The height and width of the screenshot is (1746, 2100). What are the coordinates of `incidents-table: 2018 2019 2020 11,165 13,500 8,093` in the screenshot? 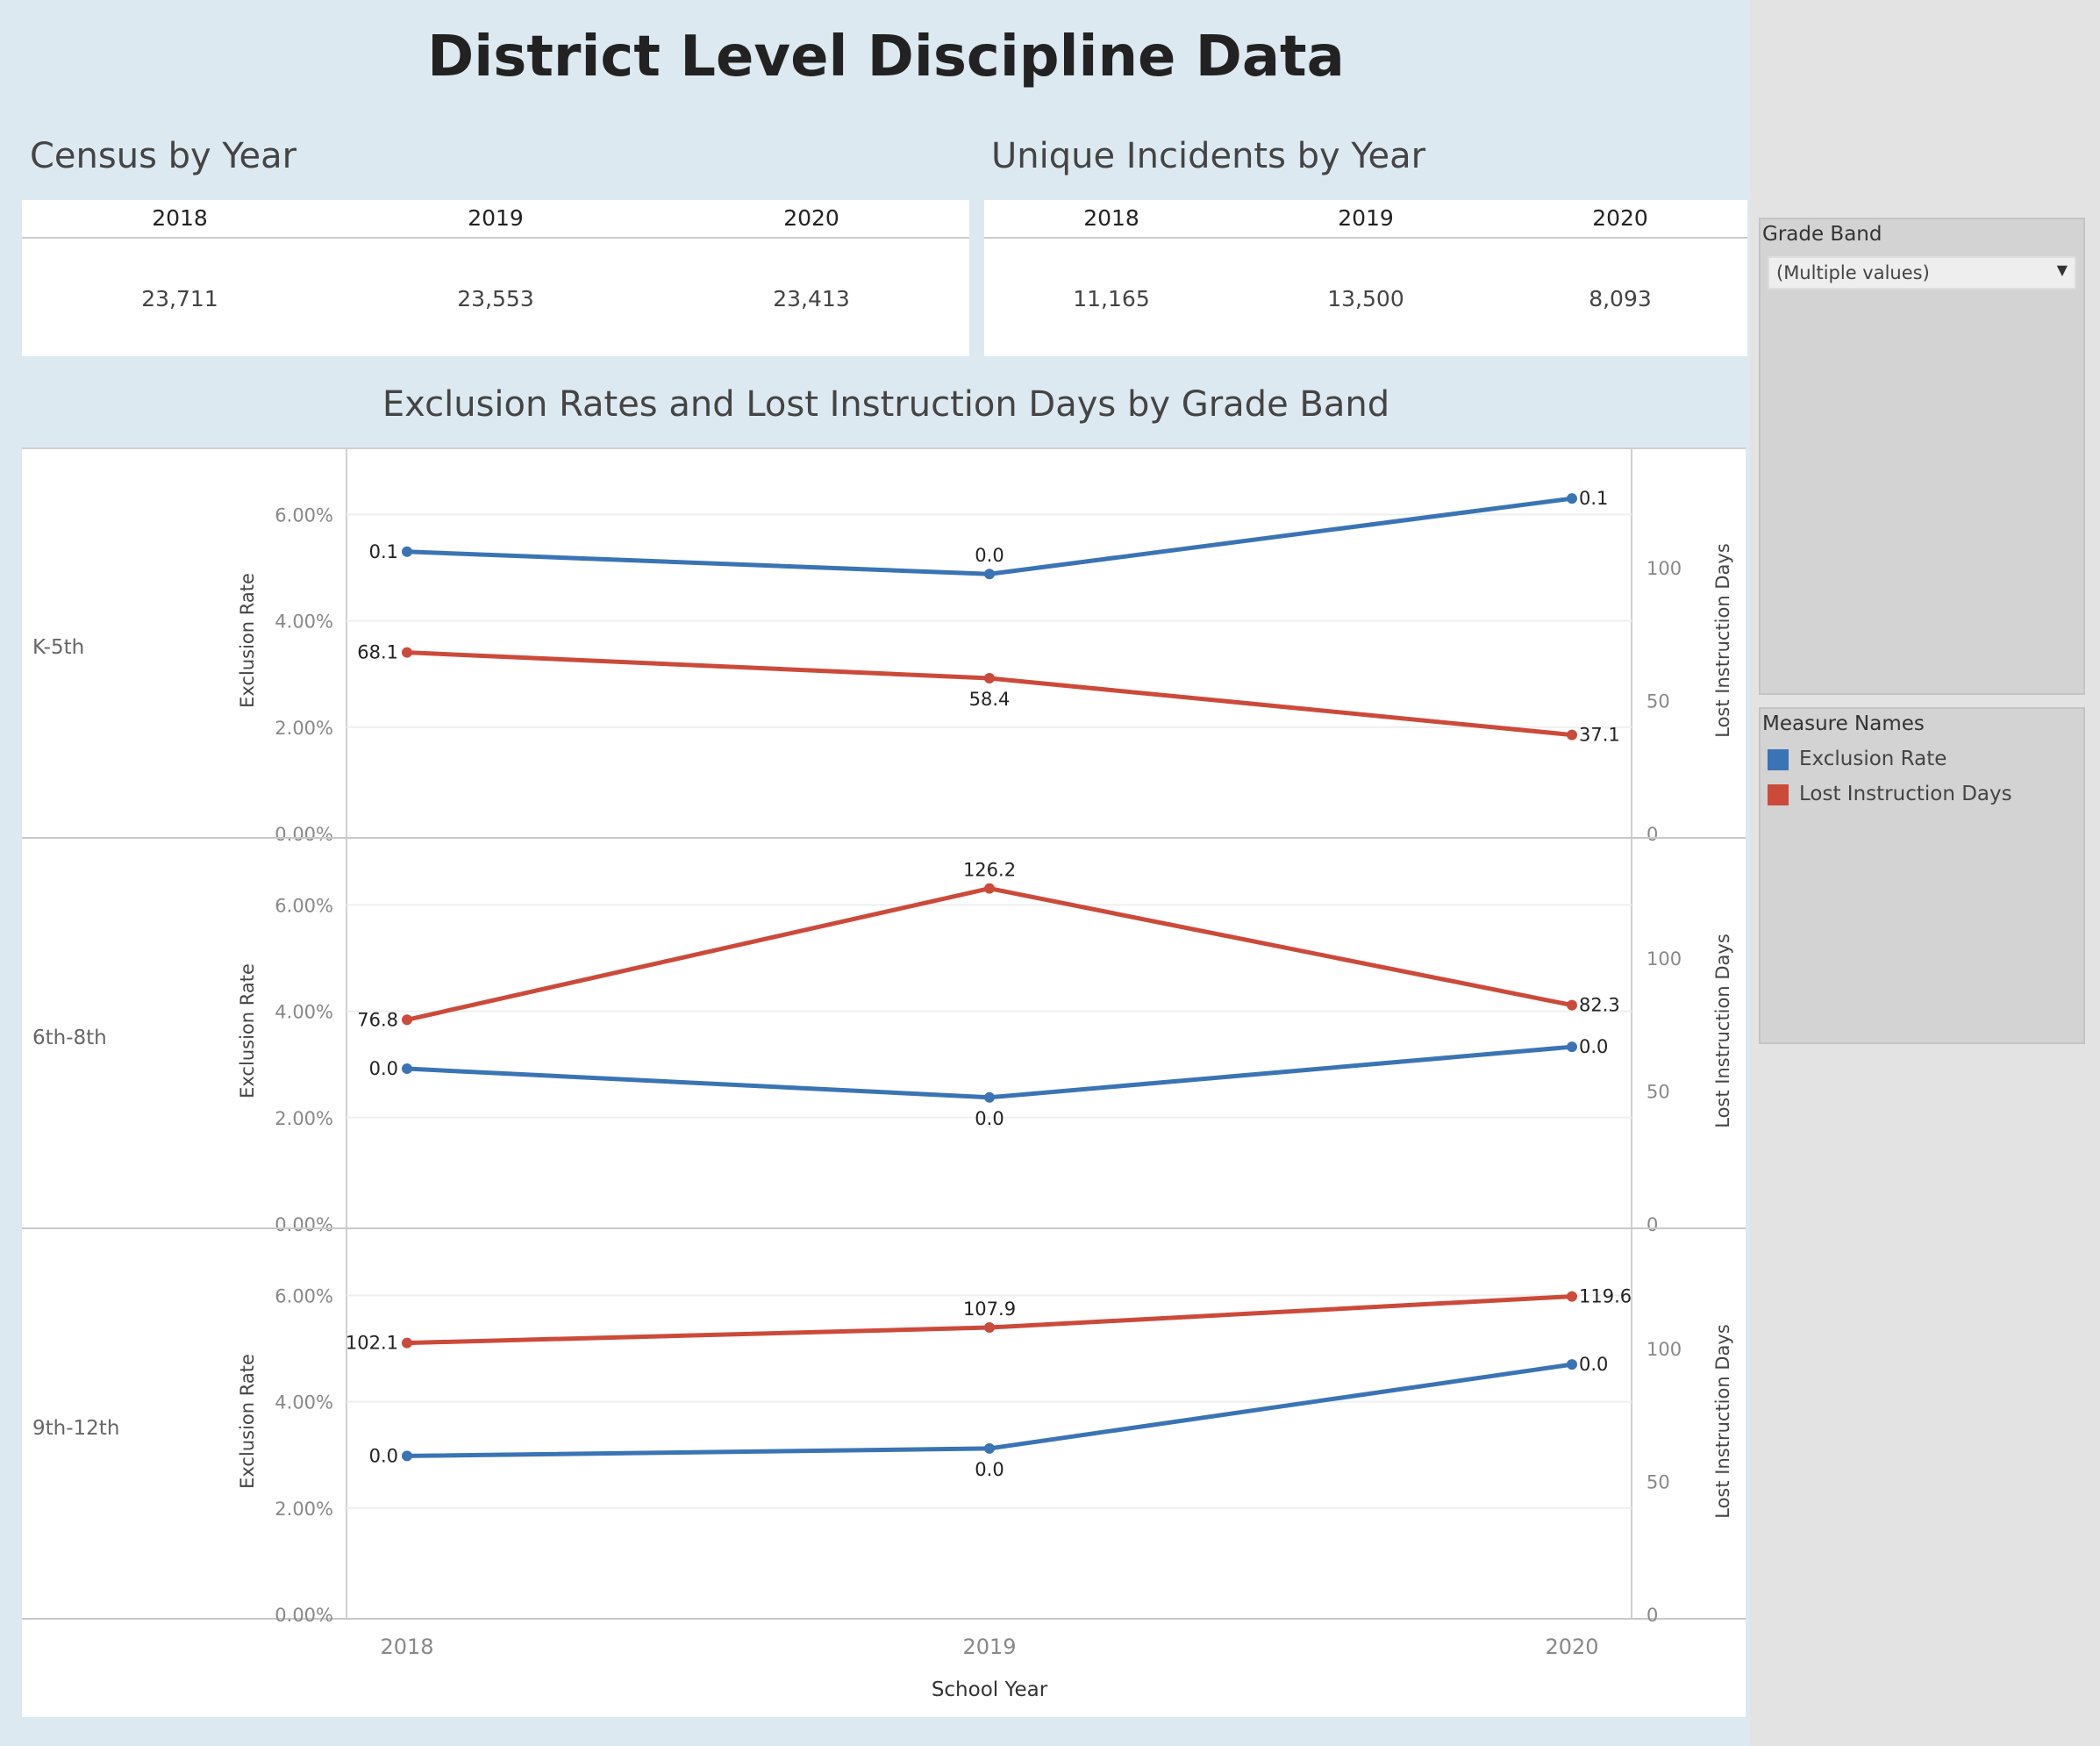 It's located at (1365, 278).